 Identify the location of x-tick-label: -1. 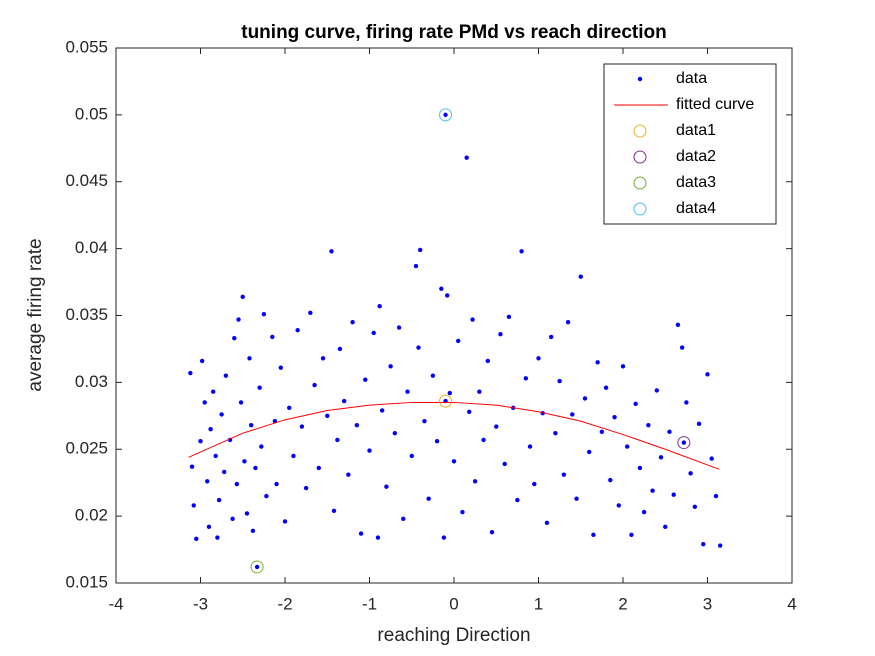
(369, 603).